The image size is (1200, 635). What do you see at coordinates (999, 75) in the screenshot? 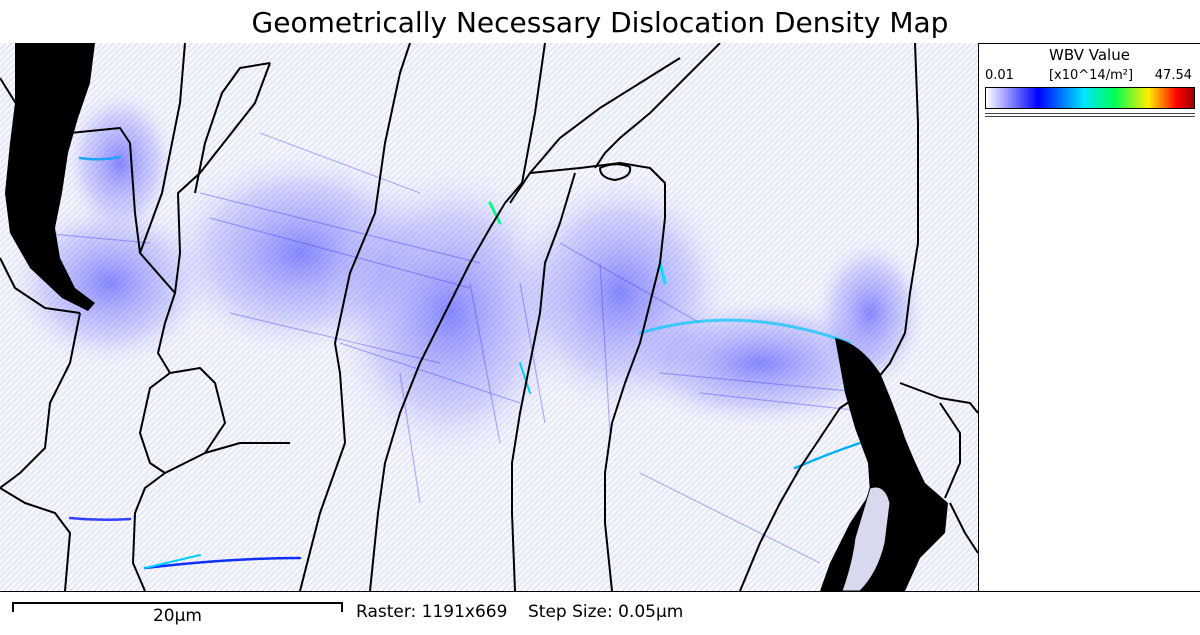
I see `legend-min-value: 0.01` at bounding box center [999, 75].